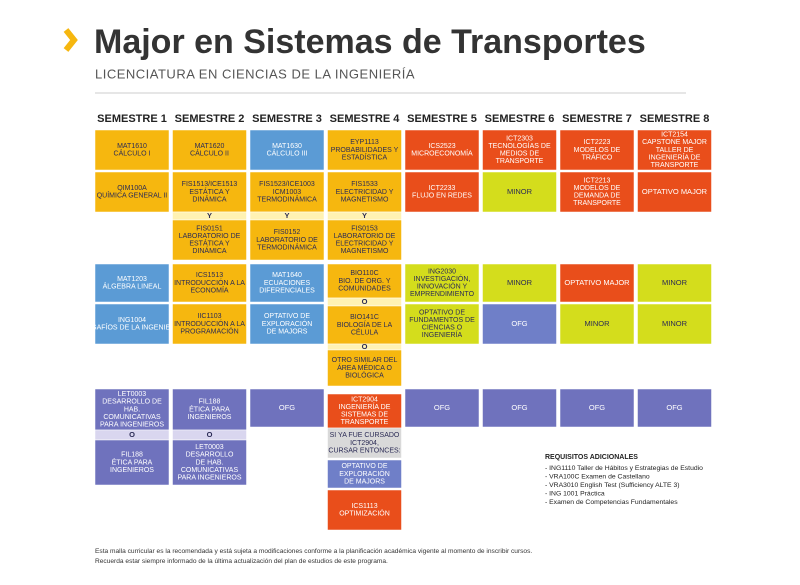 This screenshot has height=585, width=800. I want to click on course-text: ESTÁTICA Y, so click(209, 243).